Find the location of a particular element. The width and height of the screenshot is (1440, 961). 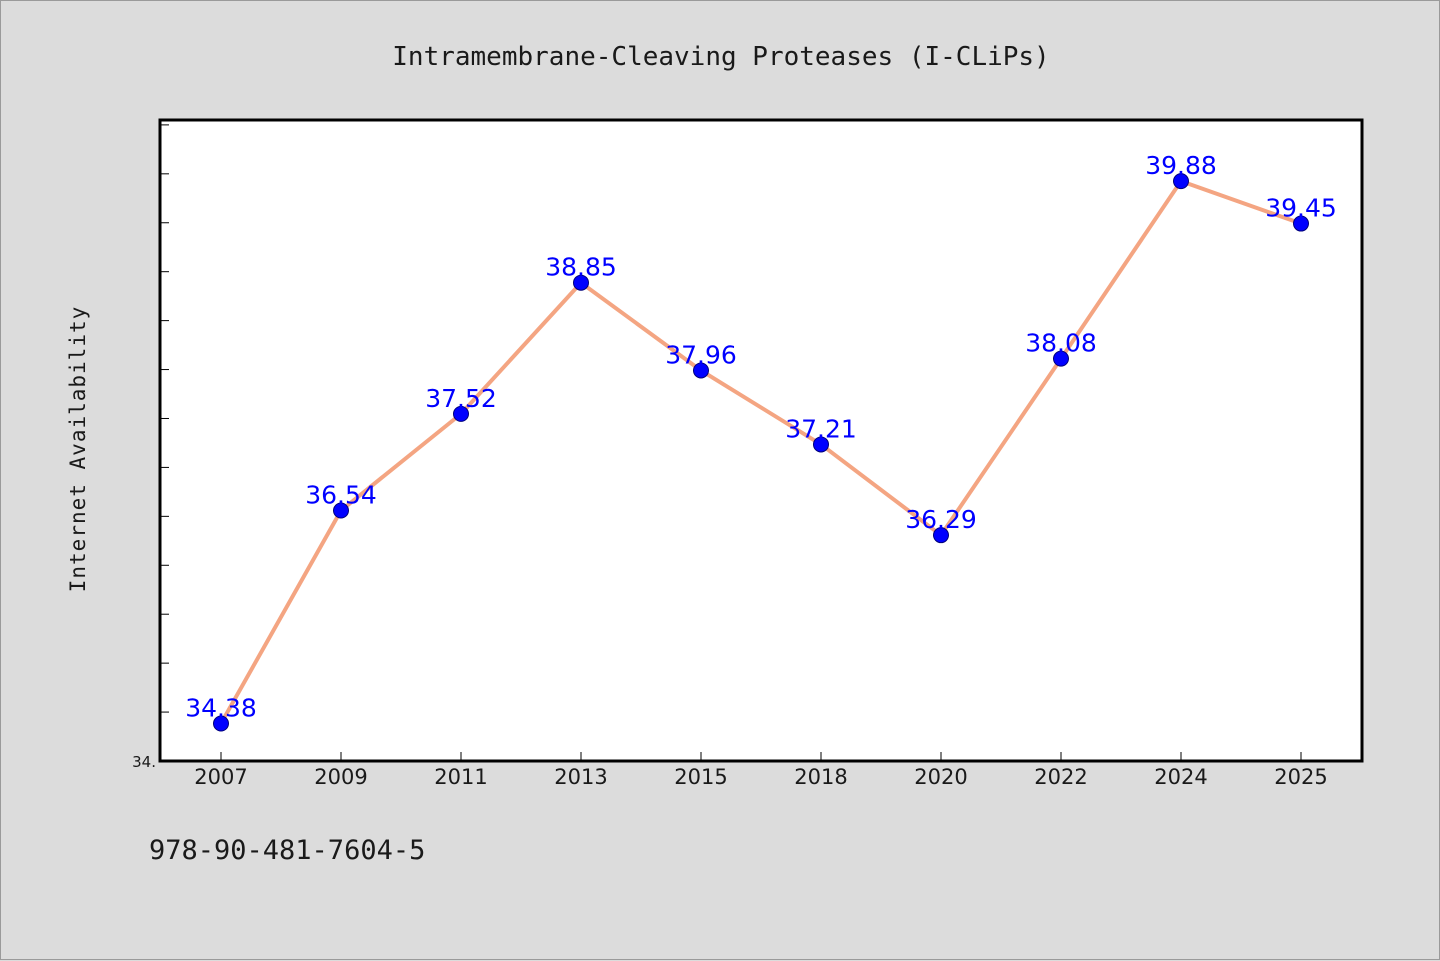

x-tick-label: 2024 is located at coordinates (1180, 777).